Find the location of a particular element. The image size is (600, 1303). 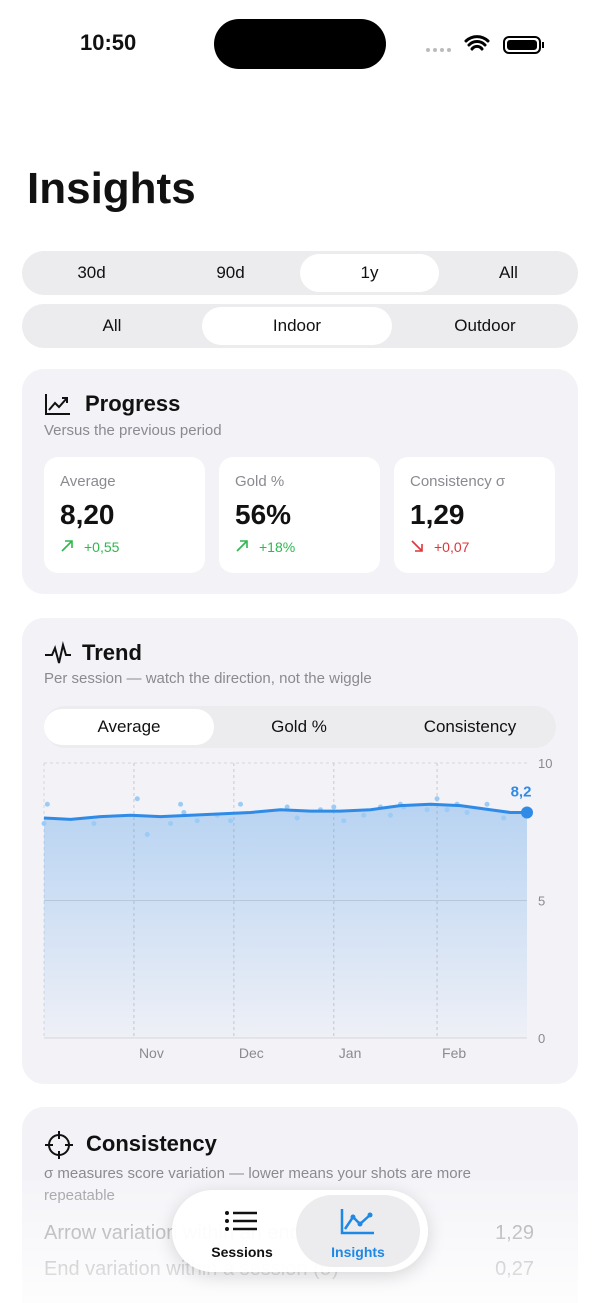

segment-label: 30d is located at coordinates (91, 272).